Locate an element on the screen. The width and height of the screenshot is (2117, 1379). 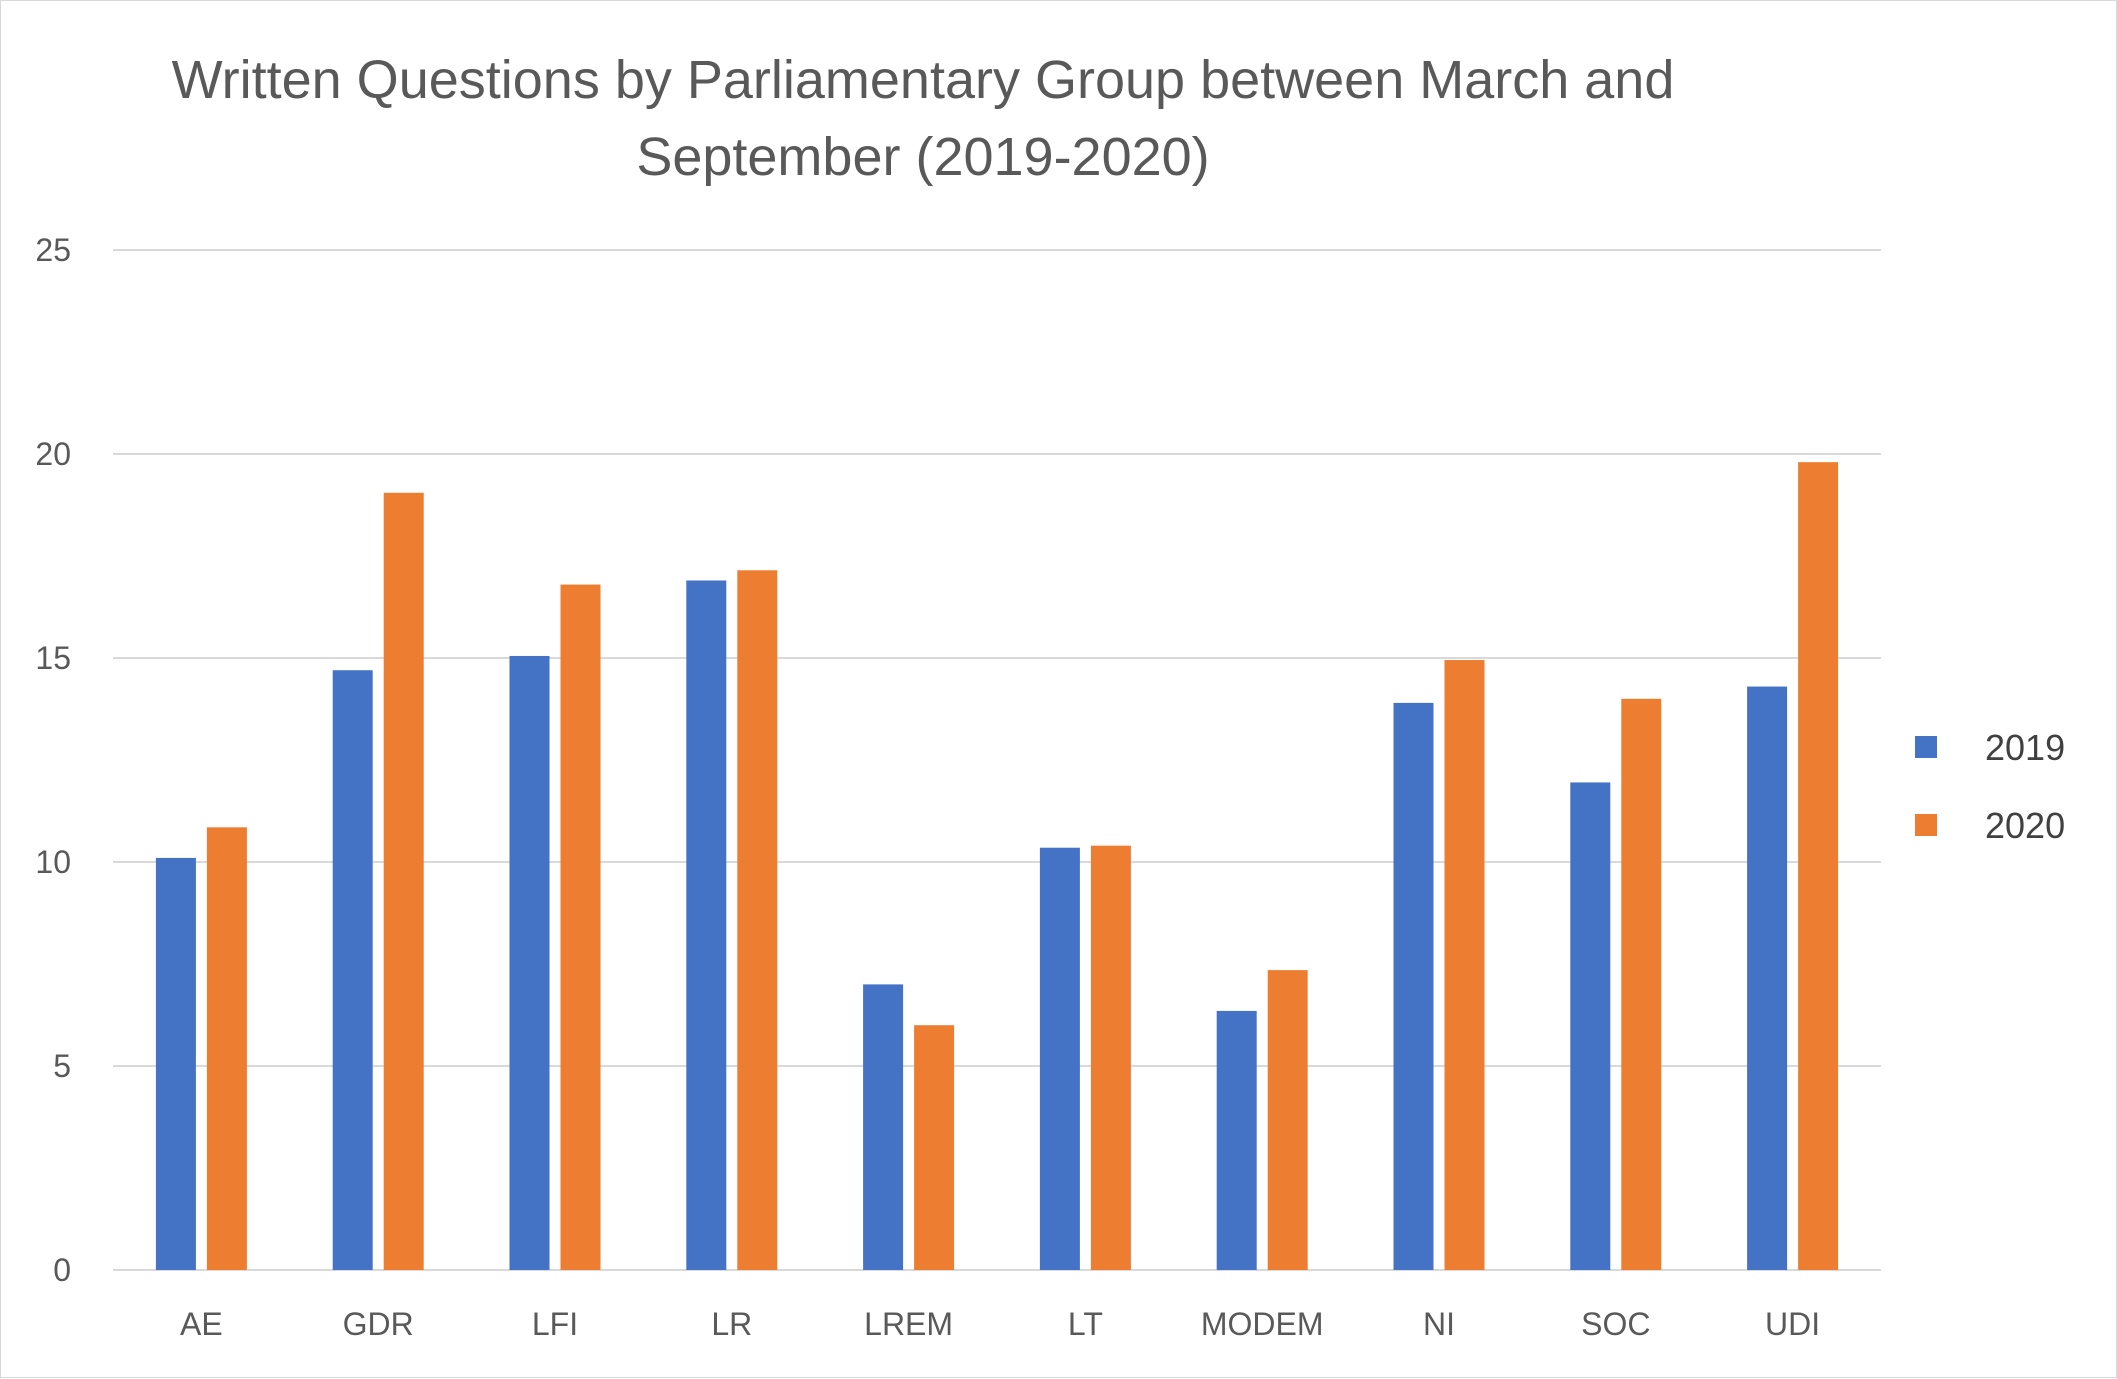
bar-2020-lr is located at coordinates (757, 920).